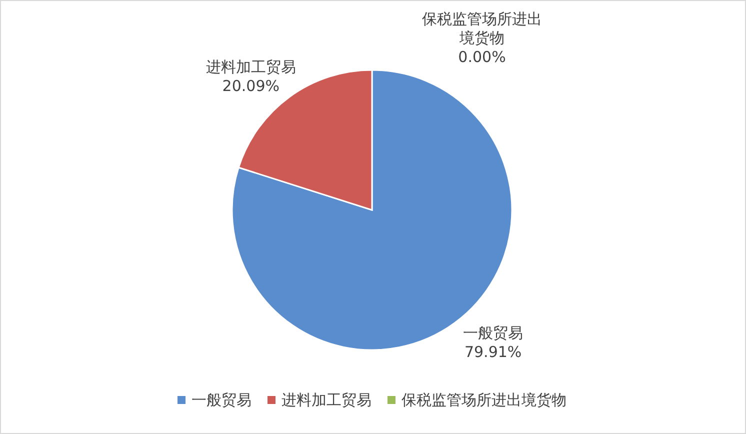 The image size is (746, 434). Describe the element at coordinates (250, 86) in the screenshot. I see `data-label: 20.09%` at that location.